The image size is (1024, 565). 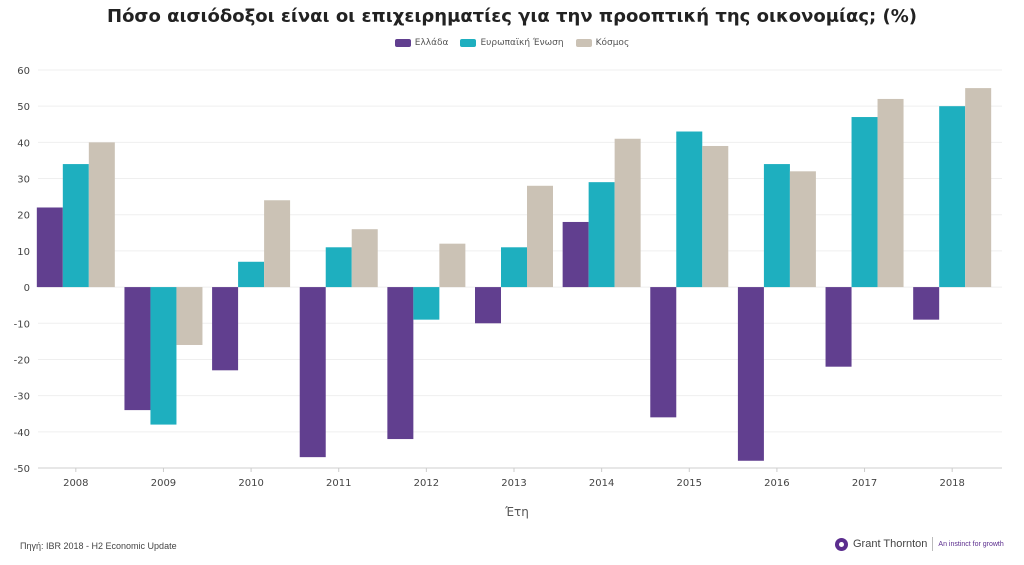 I want to click on legend: Ελλάδα Ευρωπαϊκή Ένωση Κόσμος, so click(x=512, y=43).